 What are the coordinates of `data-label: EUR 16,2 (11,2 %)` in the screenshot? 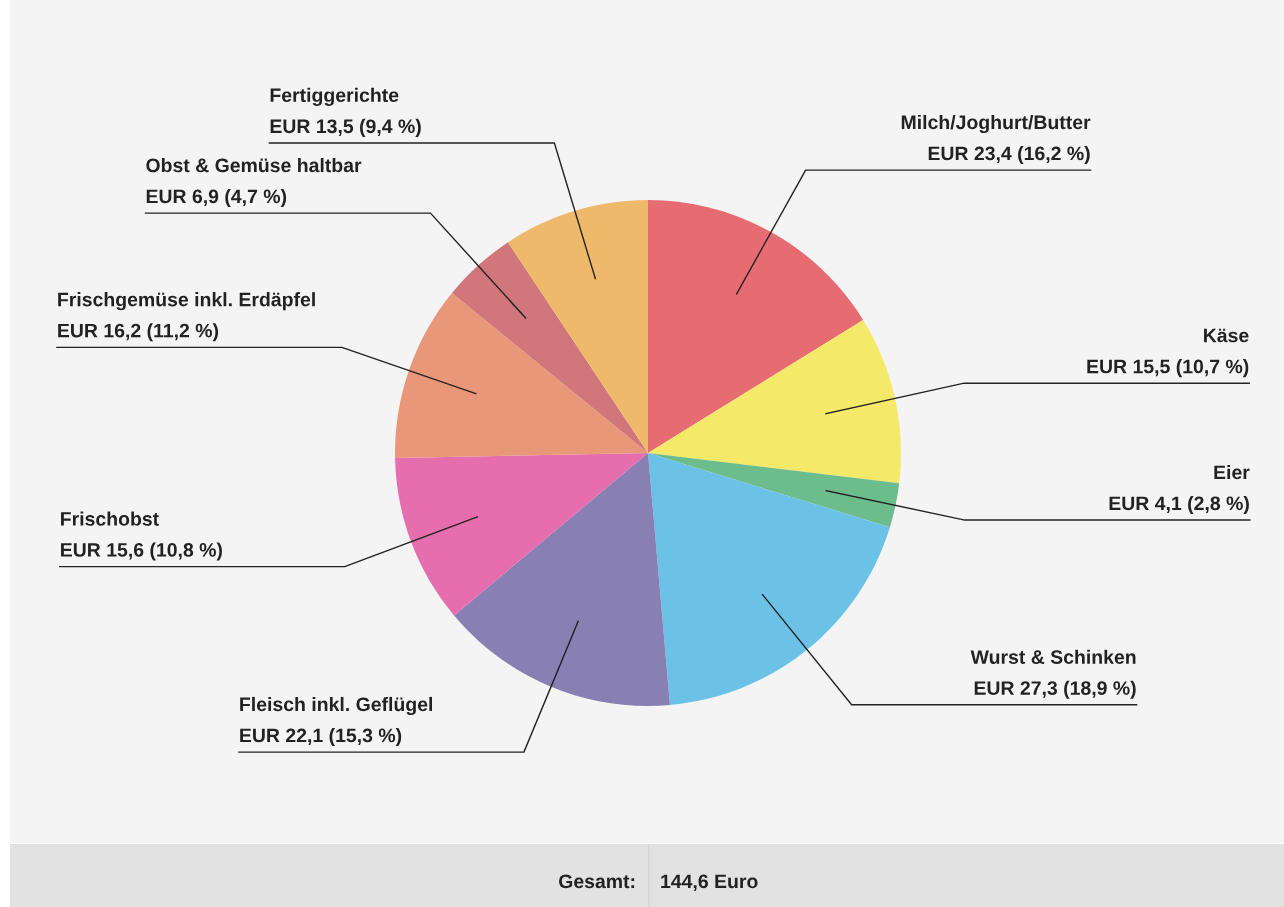 It's located at (138, 332).